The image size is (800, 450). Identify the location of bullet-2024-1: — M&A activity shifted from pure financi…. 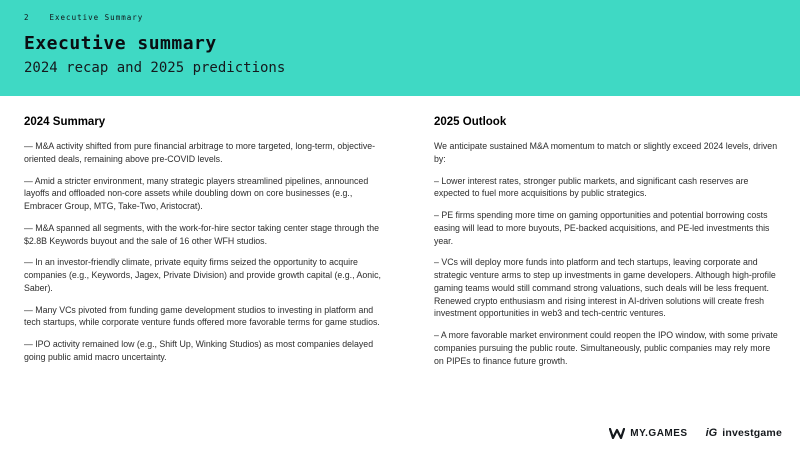
(200, 152).